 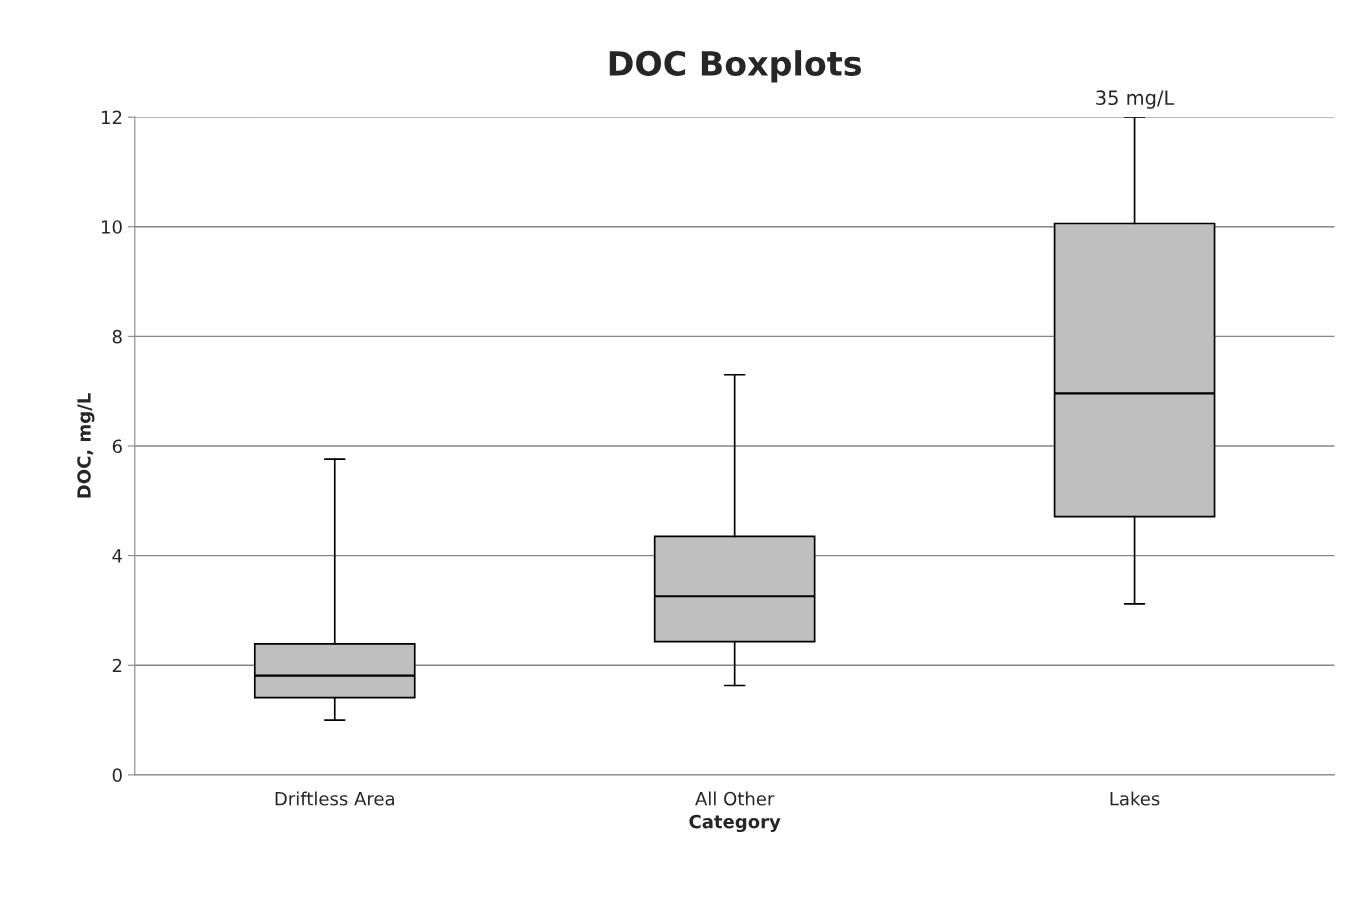 I want to click on y-tick-label: 6, so click(x=117, y=446).